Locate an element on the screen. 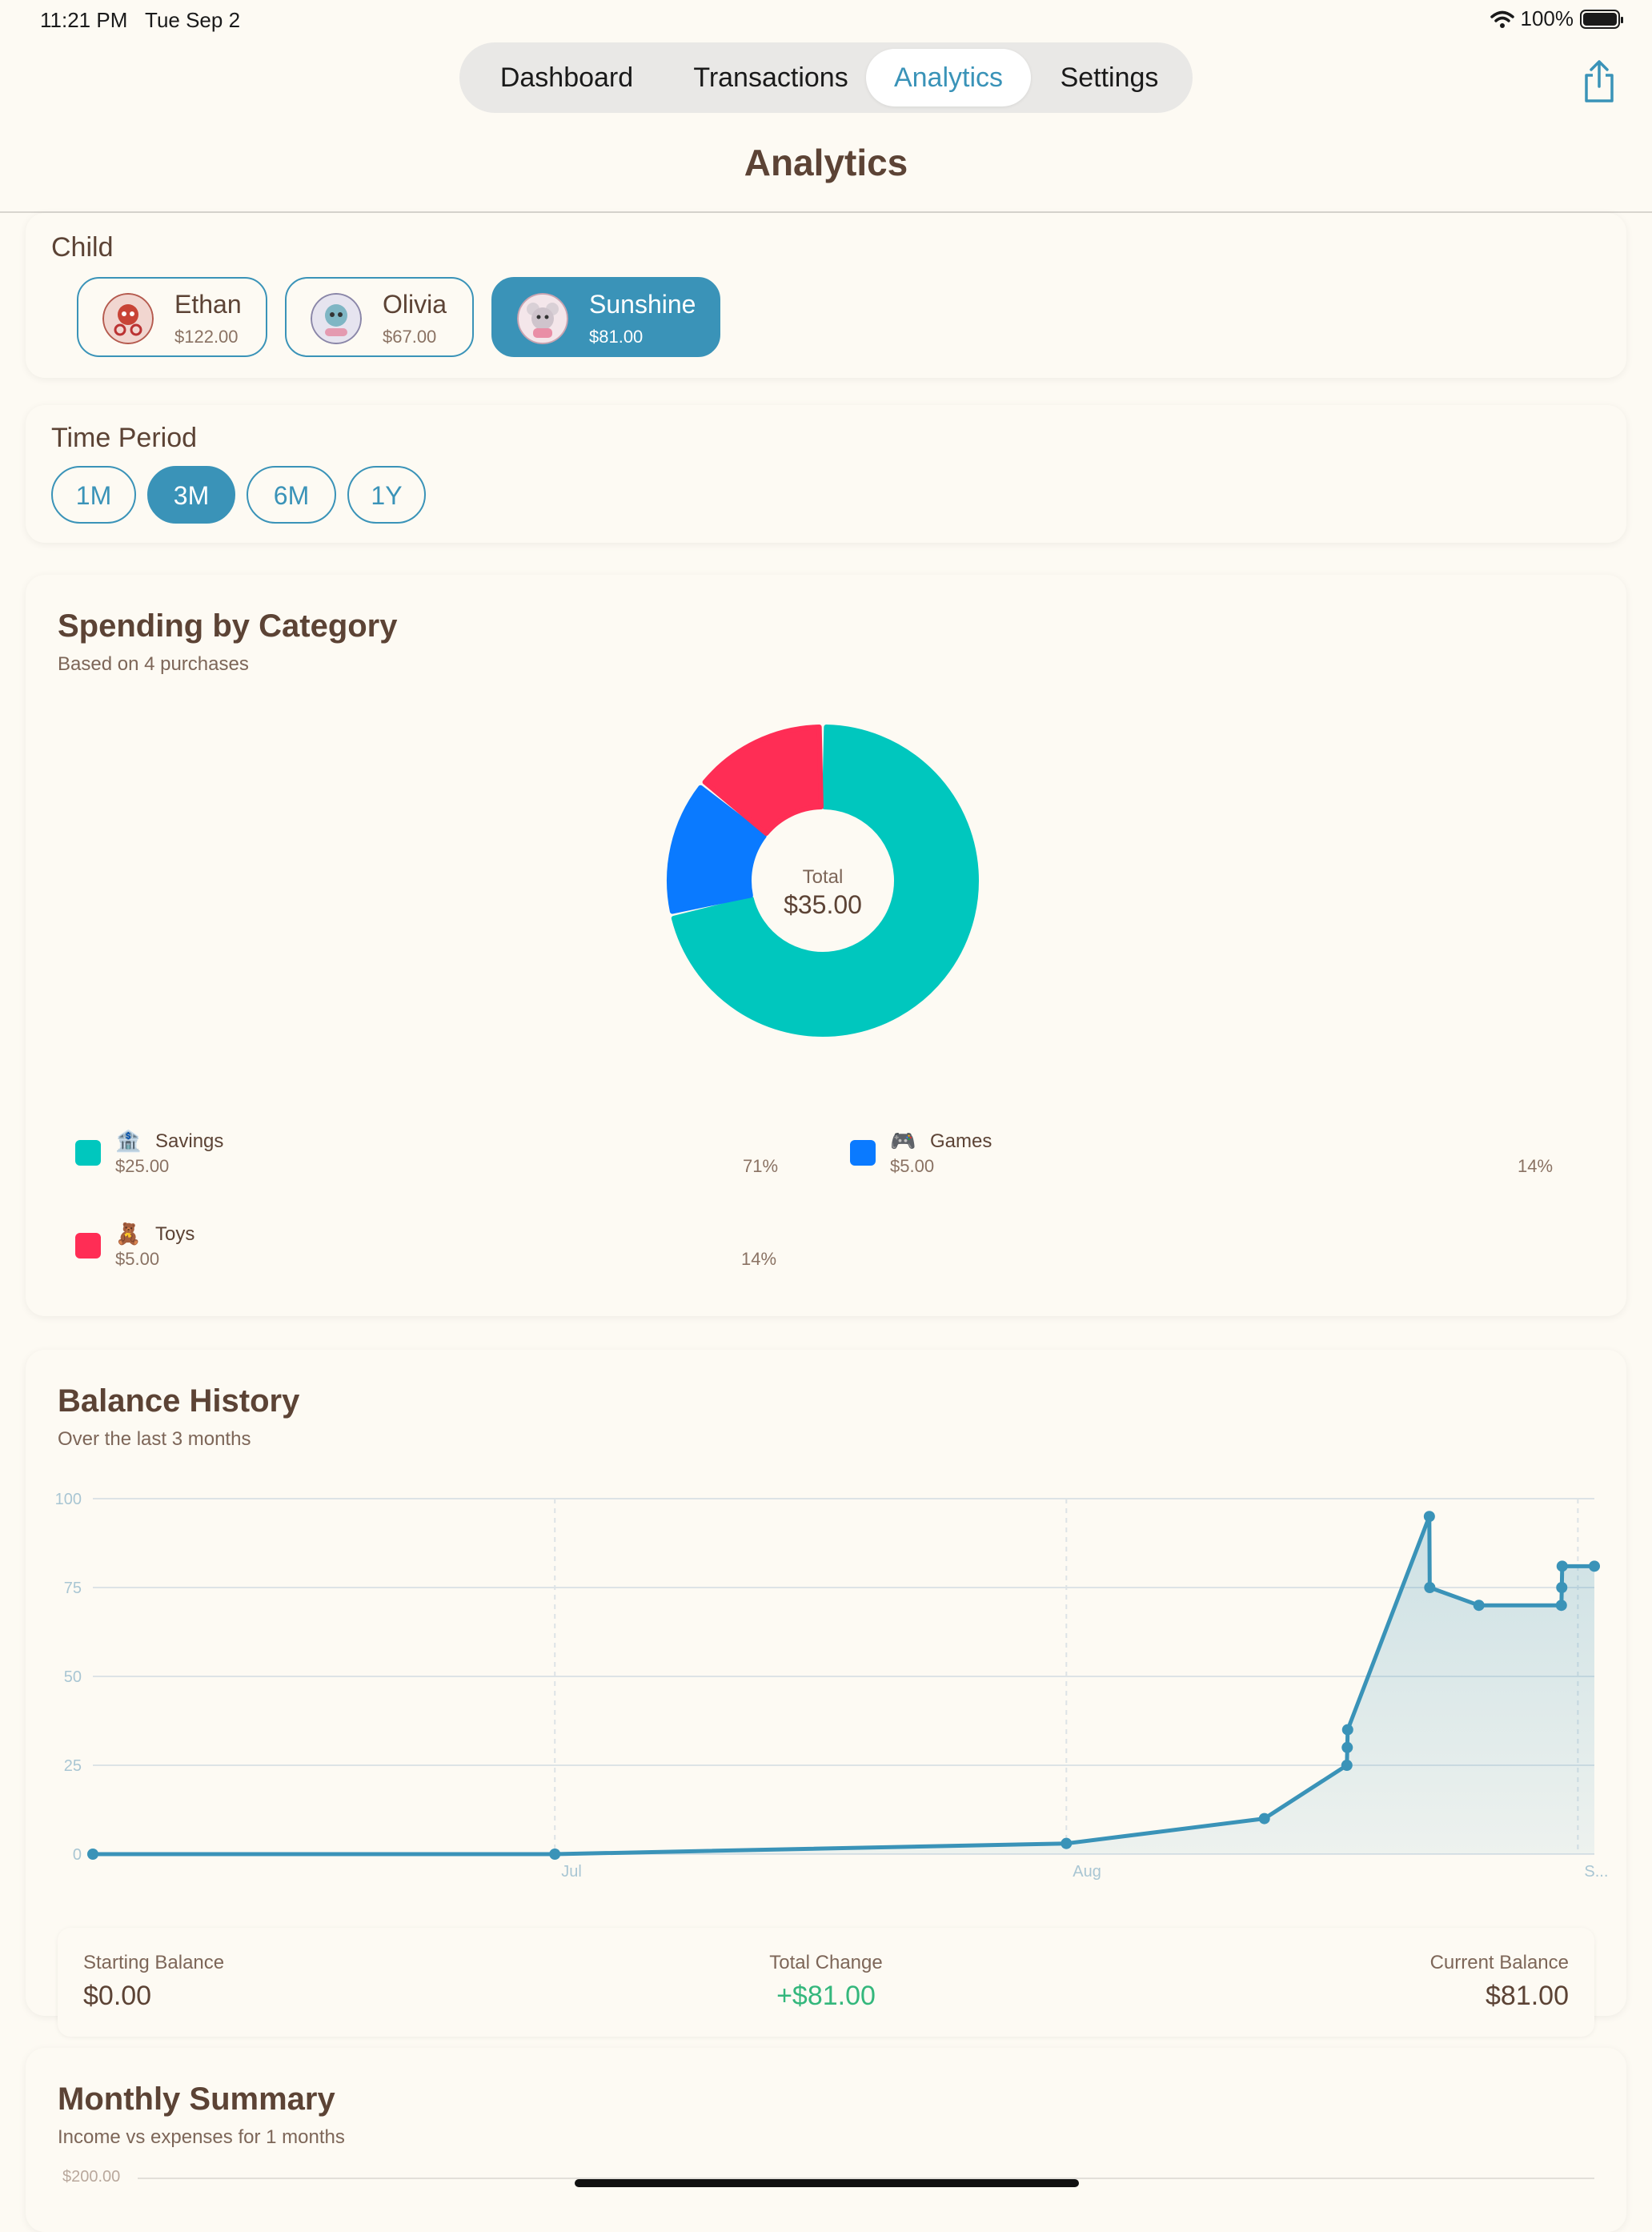 The height and width of the screenshot is (2232, 1652). y-tick-label: 50 is located at coordinates (73, 1677).